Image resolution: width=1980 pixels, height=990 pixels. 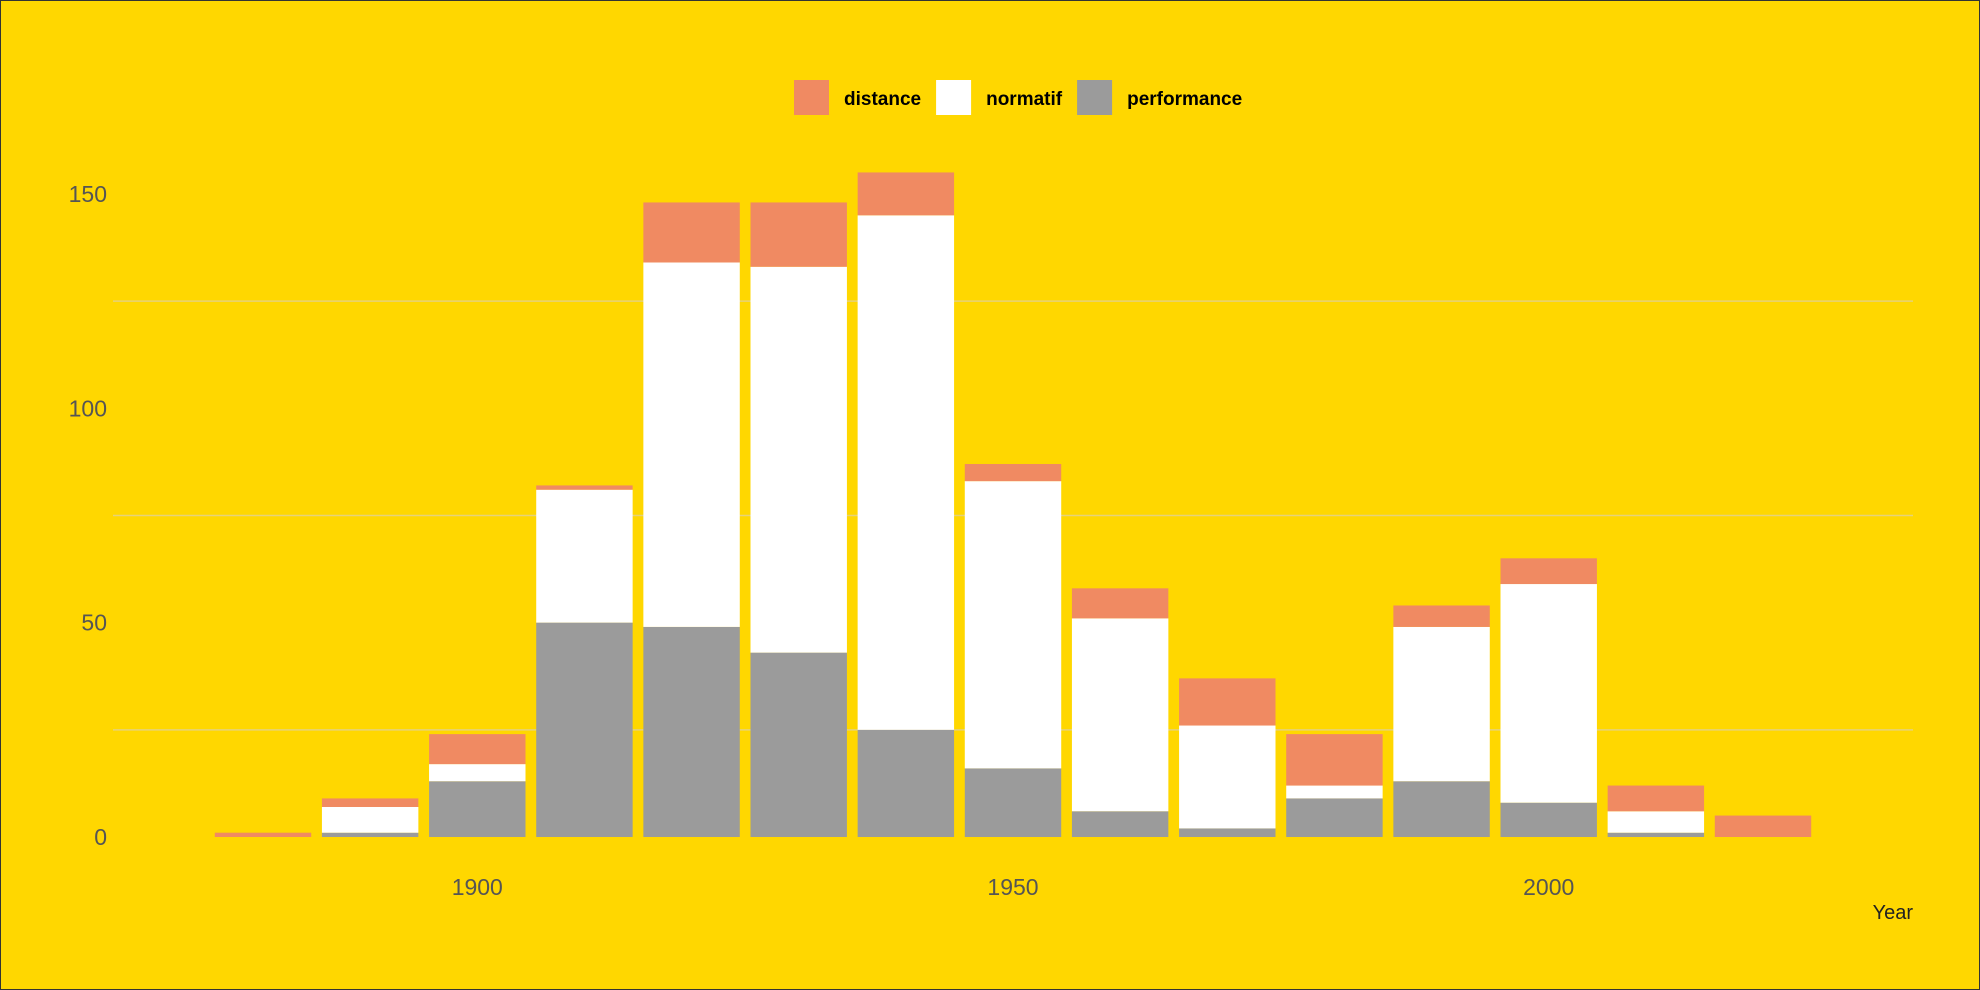 What do you see at coordinates (1024, 99) in the screenshot?
I see `legend-label-normatif: normatif` at bounding box center [1024, 99].